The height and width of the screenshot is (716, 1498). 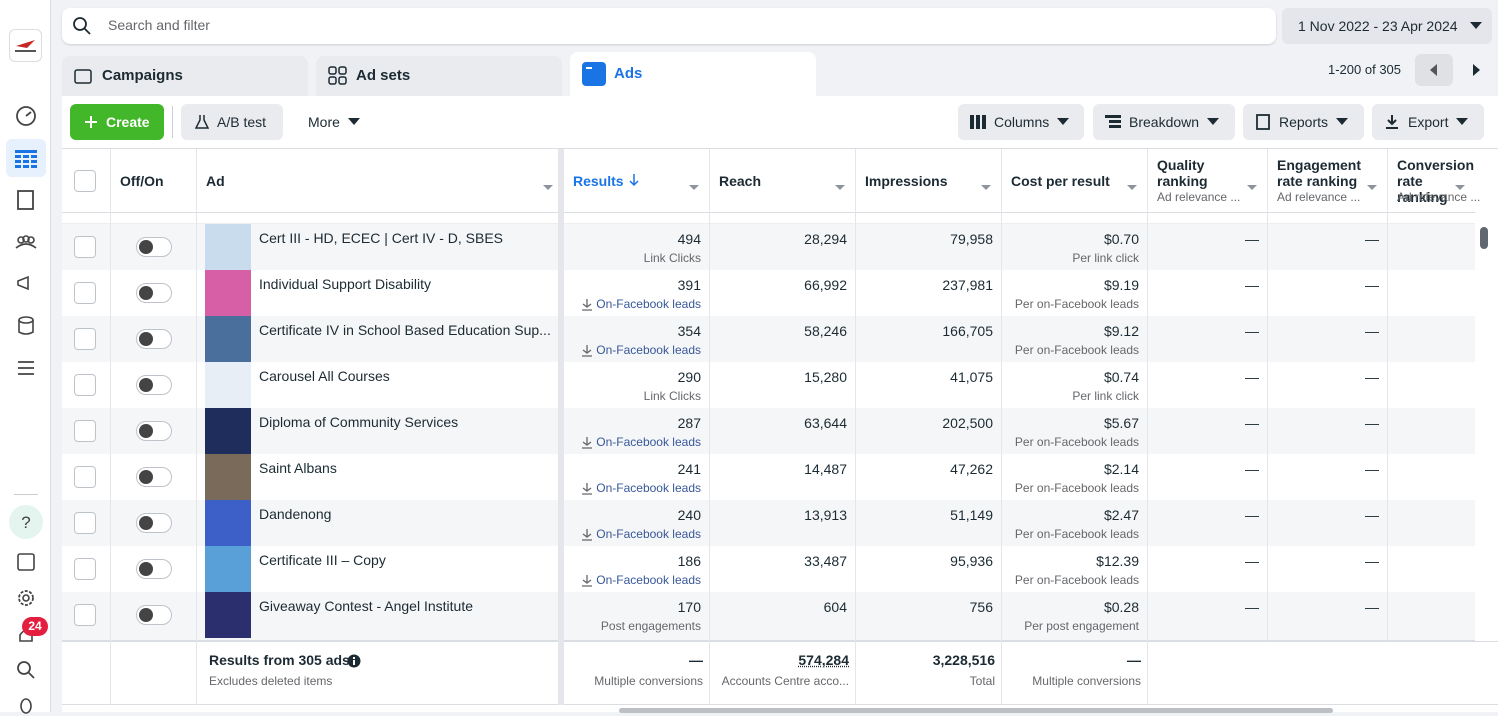 I want to click on tab-label: Campaigns, so click(x=142, y=75).